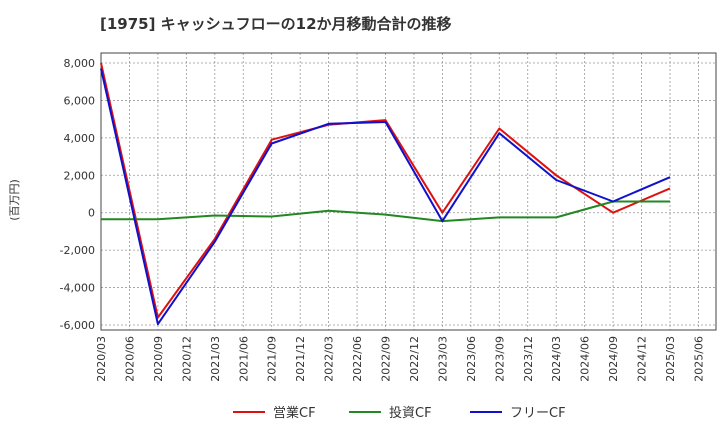  Describe the element at coordinates (91, 213) in the screenshot. I see `y-tick-label: 0` at that location.